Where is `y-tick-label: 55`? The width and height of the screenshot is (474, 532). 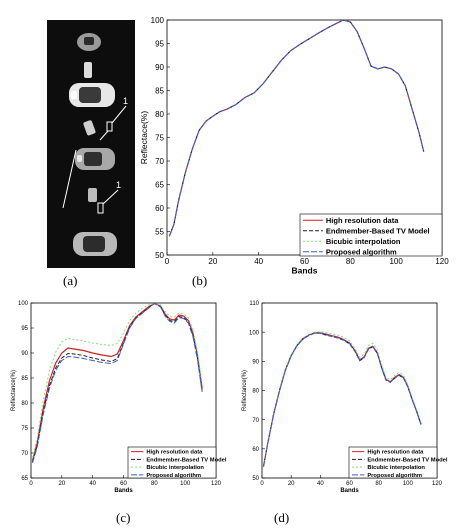
y-tick-label: 55 is located at coordinates (159, 231).